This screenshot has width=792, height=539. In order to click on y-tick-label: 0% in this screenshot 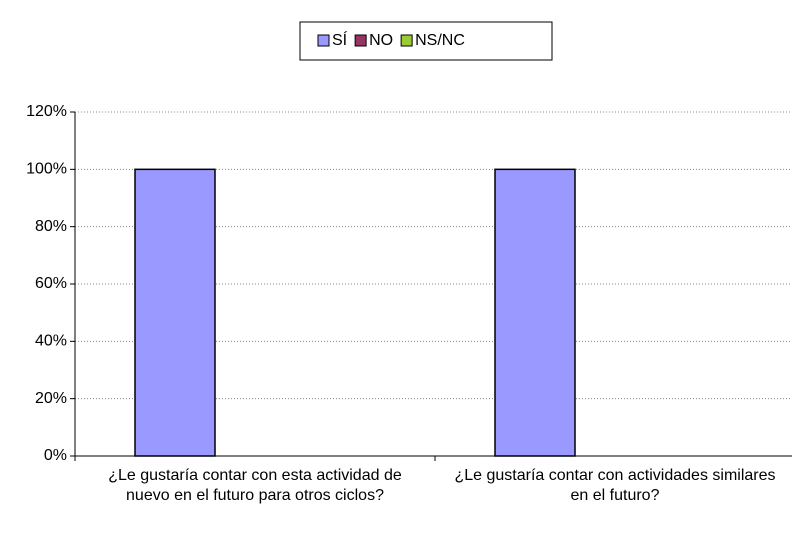, I will do `click(55, 455)`.